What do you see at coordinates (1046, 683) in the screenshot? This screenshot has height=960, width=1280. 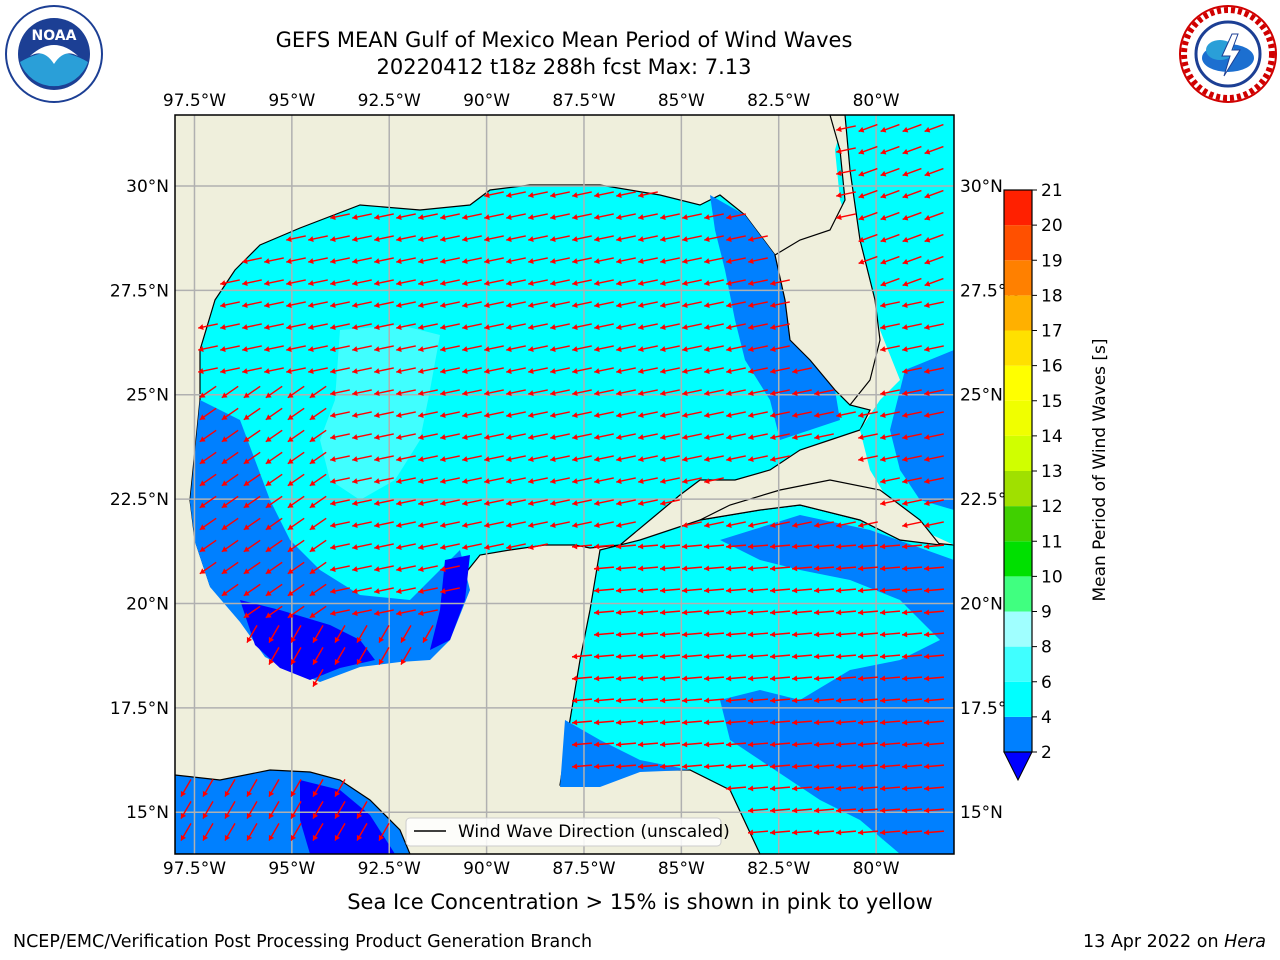 I see `colorbar-tick-label-2: 6` at bounding box center [1046, 683].